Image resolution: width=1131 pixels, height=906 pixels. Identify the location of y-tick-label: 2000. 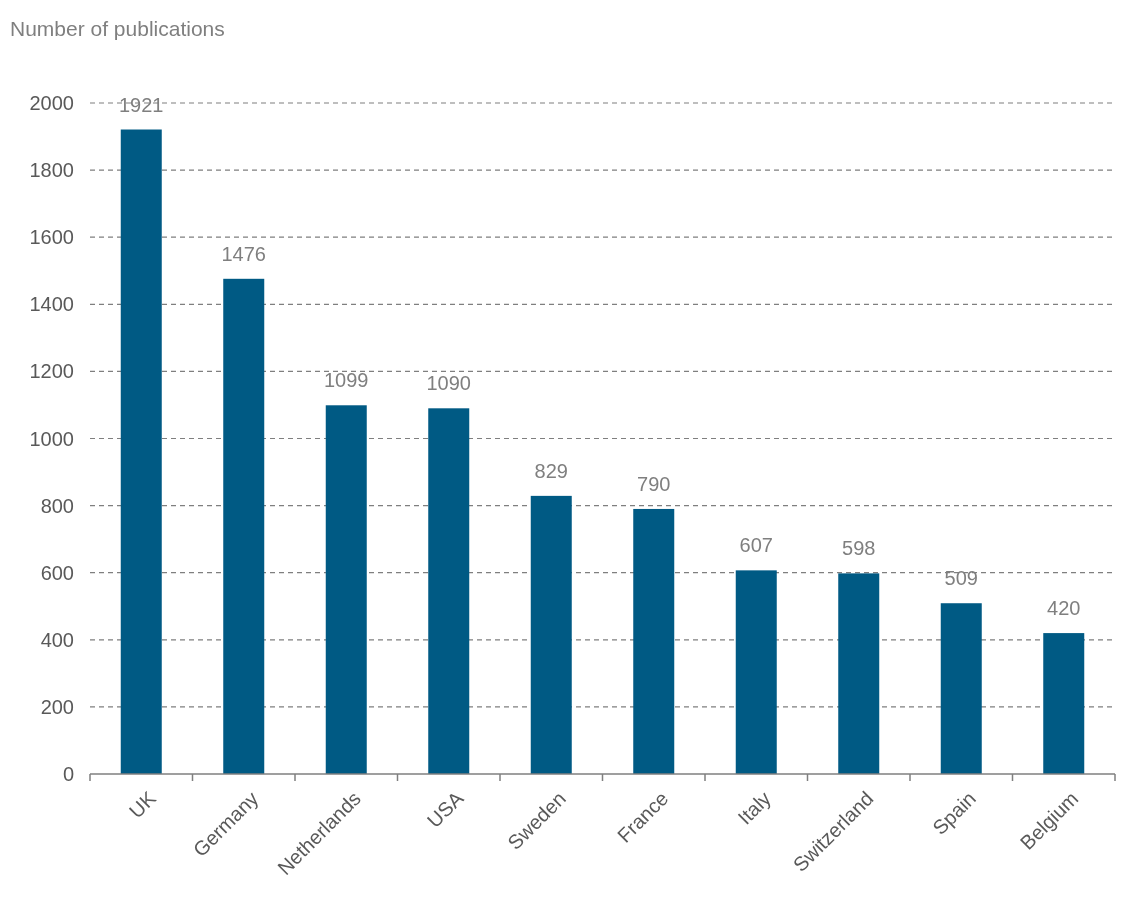
(51, 103).